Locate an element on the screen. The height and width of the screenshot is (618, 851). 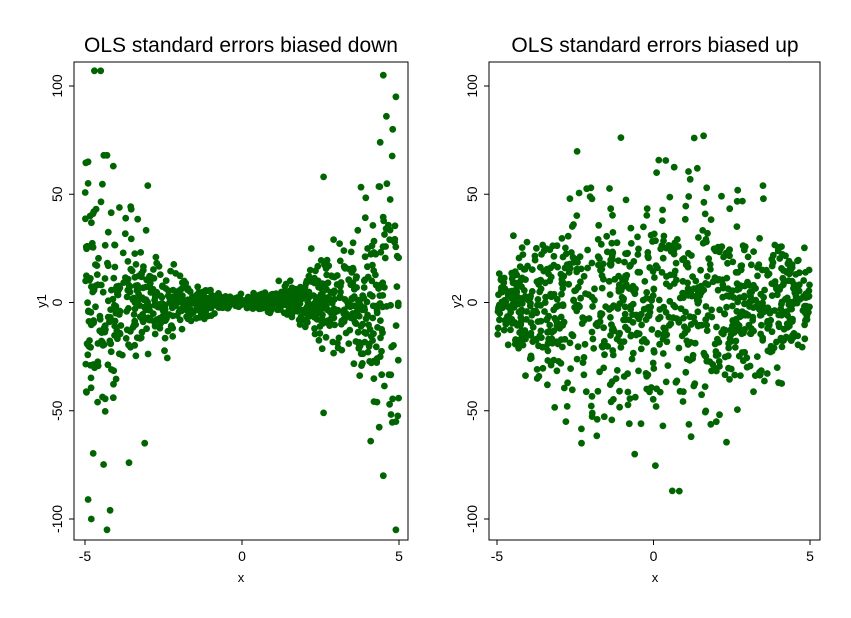
x-tick-label: 5 is located at coordinates (399, 556).